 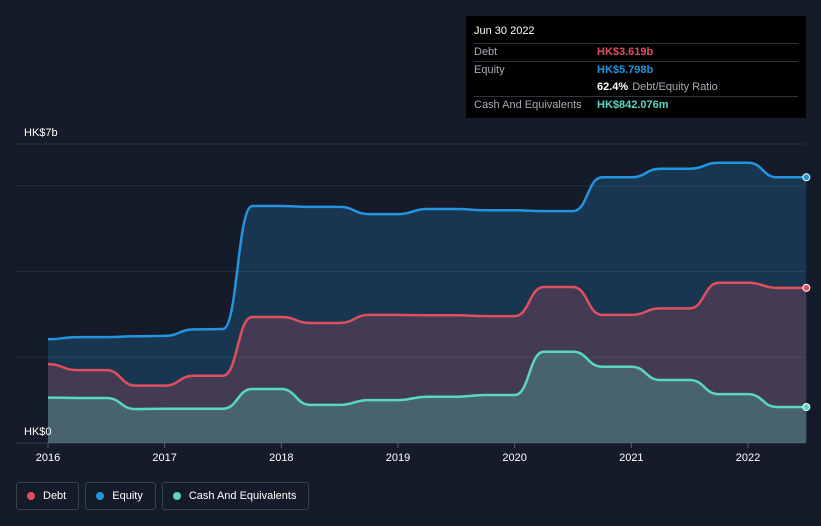 I want to click on y-axis-bottom-label: HK$0, so click(x=38, y=432).